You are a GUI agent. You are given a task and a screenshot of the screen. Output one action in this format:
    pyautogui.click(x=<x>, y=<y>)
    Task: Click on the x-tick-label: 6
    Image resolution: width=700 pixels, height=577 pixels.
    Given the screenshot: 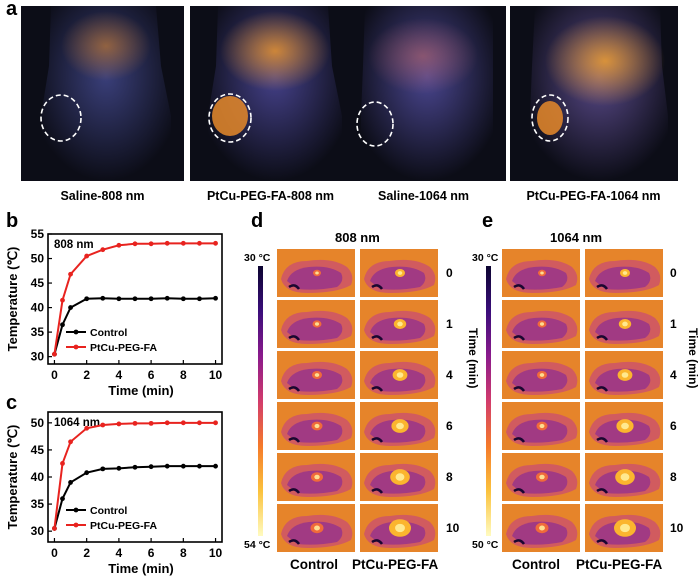 What is the action you would take?
    pyautogui.click(x=151, y=553)
    